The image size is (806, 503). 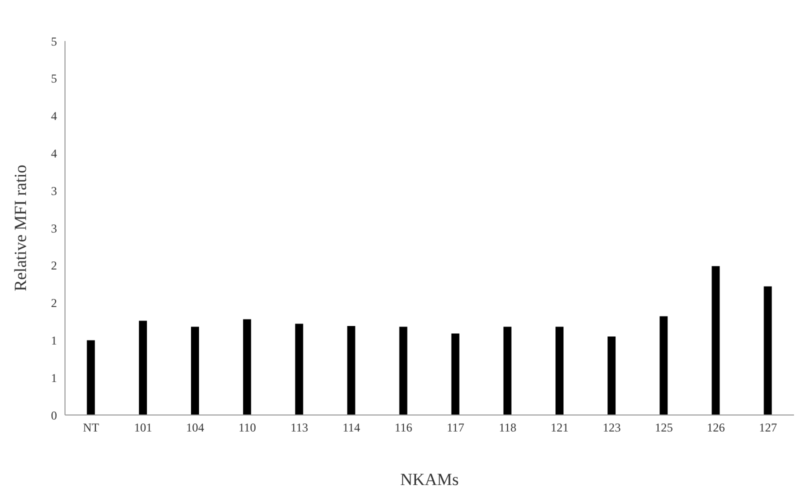 I want to click on x-tick-label: 114, so click(x=351, y=427).